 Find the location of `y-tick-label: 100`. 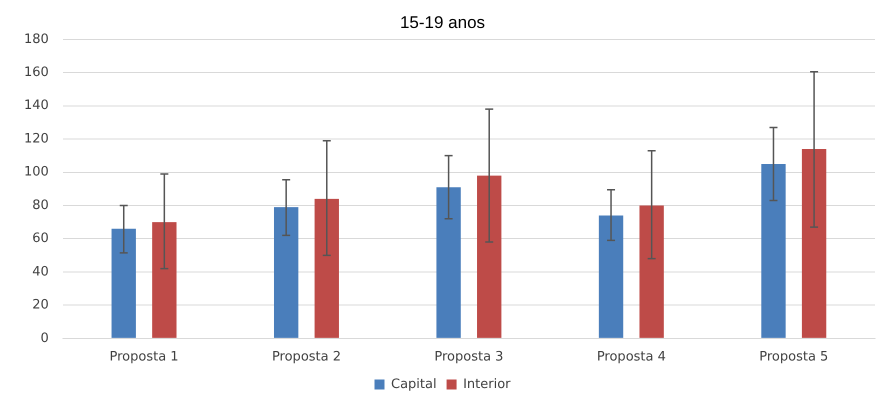

y-tick-label: 100 is located at coordinates (36, 172).